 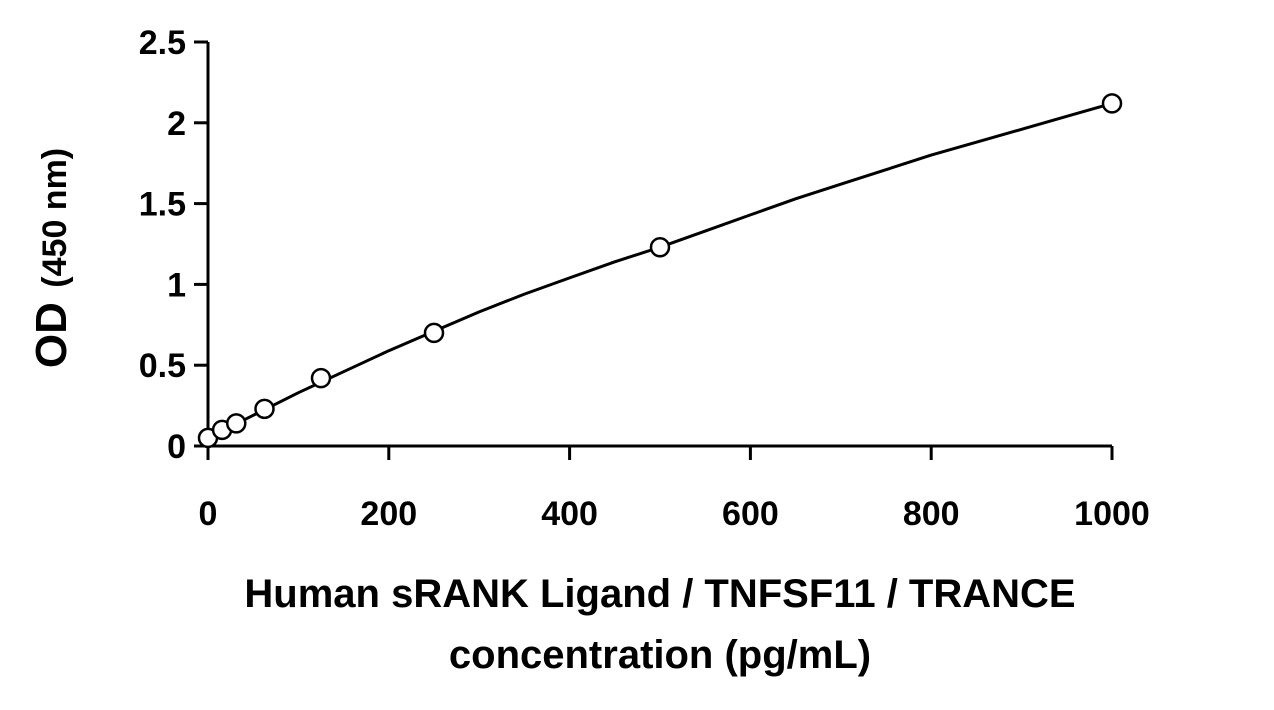 I want to click on x-axis-title-line2: concentration (pg/mL), so click(x=660, y=655).